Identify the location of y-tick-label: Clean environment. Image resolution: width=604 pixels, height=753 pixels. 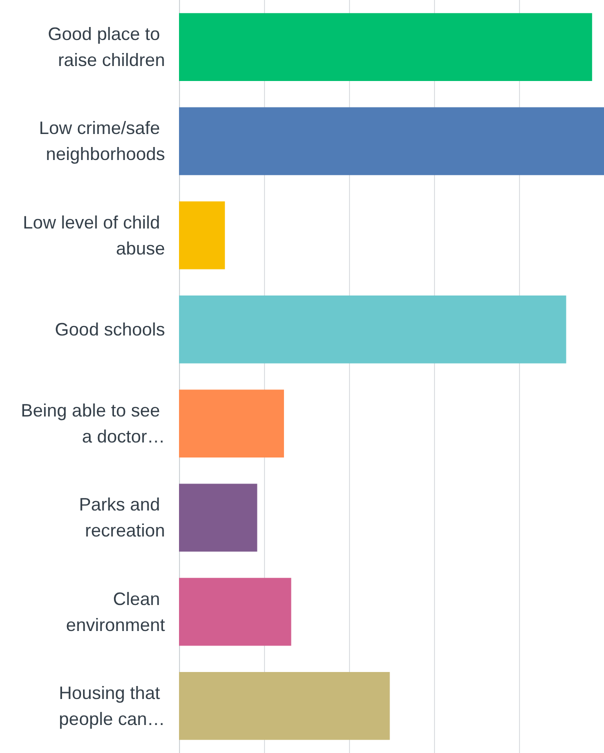
(115, 611).